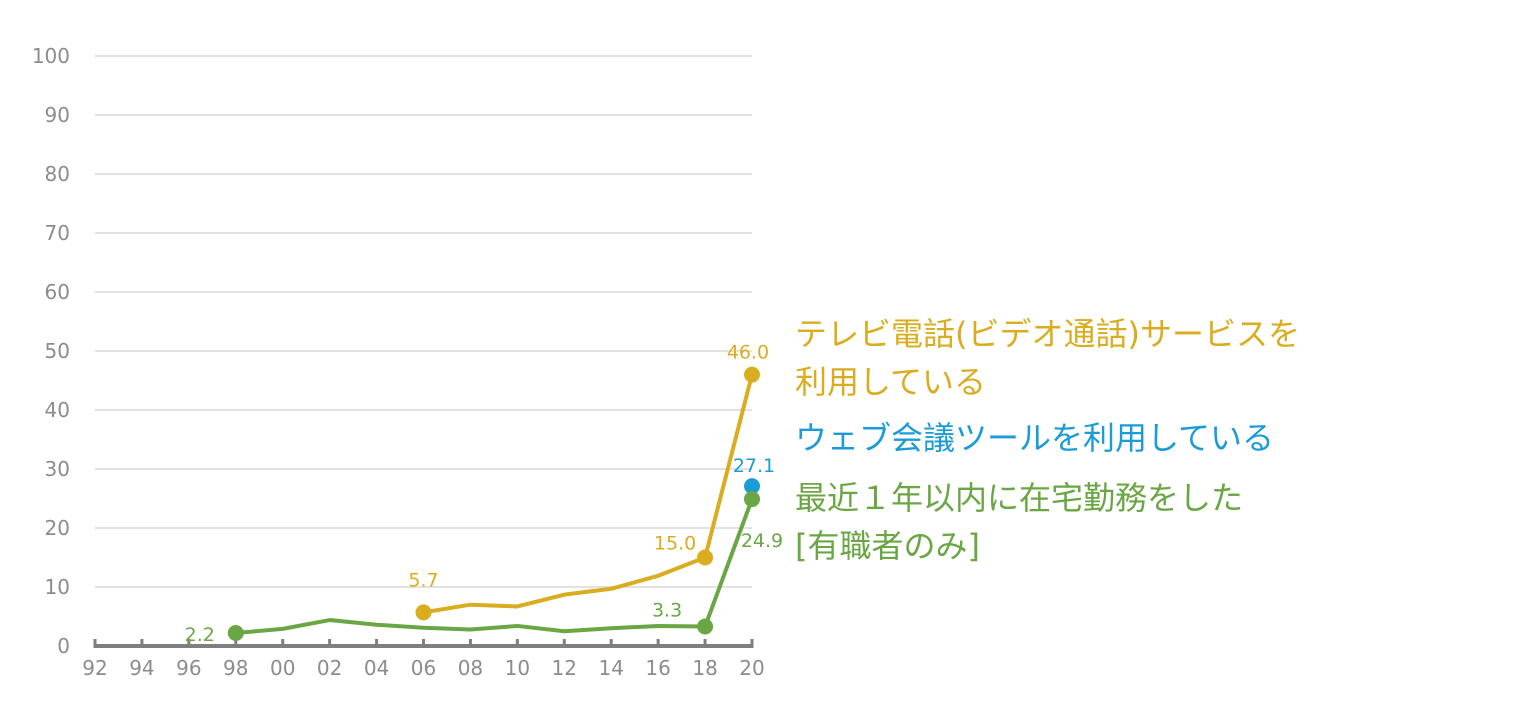  I want to click on data-point-web, so click(752, 486).